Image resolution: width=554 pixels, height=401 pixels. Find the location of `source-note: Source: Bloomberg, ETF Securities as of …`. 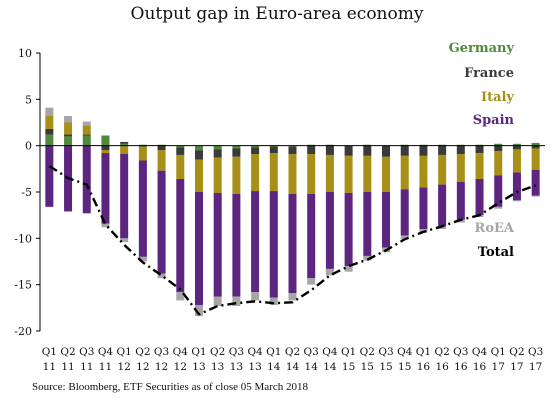

source-note: Source: Bloomberg, ETF Securities as of … is located at coordinates (170, 387).